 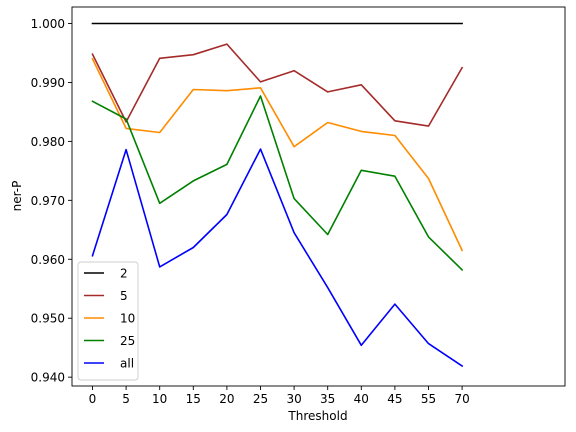 I want to click on x-axis-label: Threshold, so click(x=317, y=416).